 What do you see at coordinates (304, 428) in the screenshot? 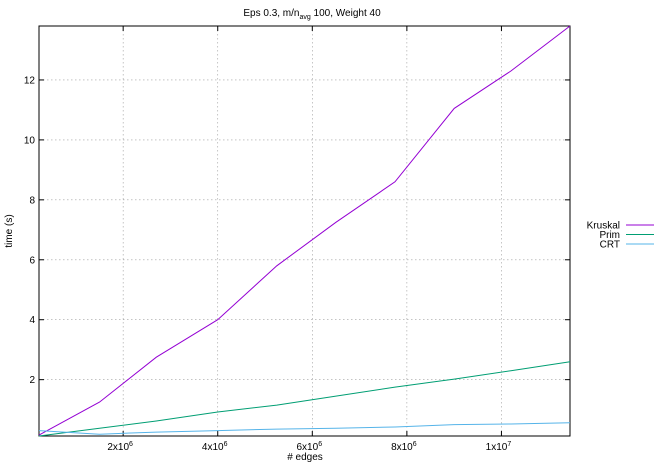
I see `series-line-crt` at bounding box center [304, 428].